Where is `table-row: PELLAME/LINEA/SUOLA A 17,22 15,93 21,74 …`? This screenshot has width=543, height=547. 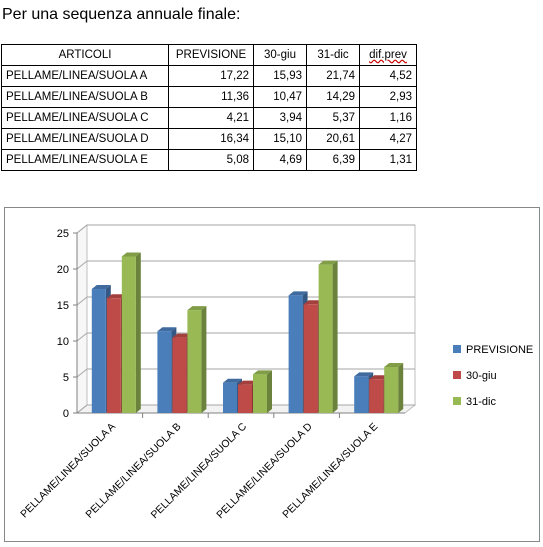 table-row: PELLAME/LINEA/SUOLA A 17,22 15,93 21,74 … is located at coordinates (209, 76).